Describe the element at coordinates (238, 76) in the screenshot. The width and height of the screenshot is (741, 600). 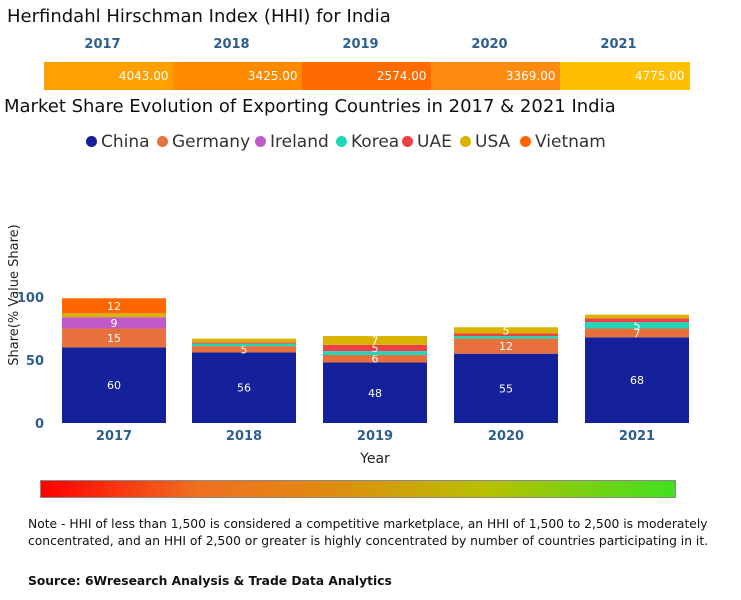
I see `hhi-value-2018: 3425.00` at that location.